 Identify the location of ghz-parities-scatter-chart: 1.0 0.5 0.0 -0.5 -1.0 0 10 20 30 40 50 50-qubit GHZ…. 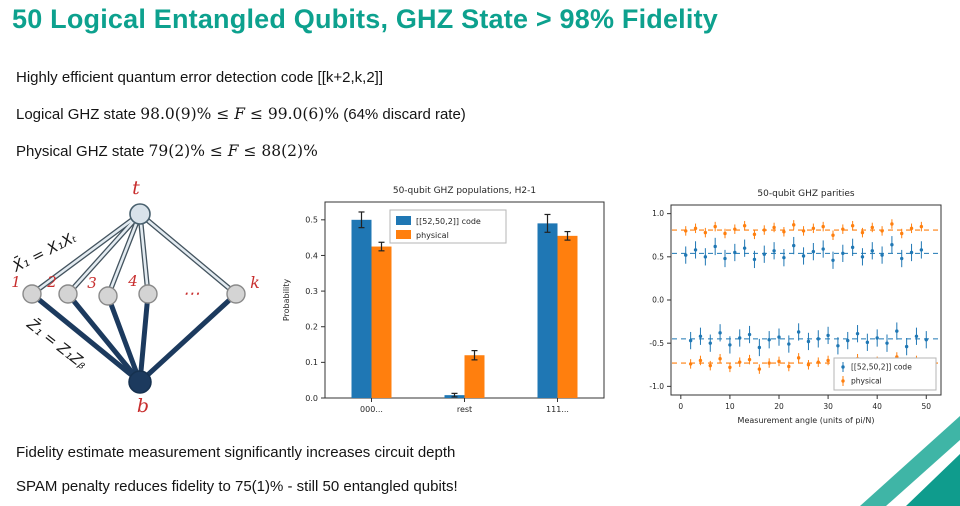
(795, 307).